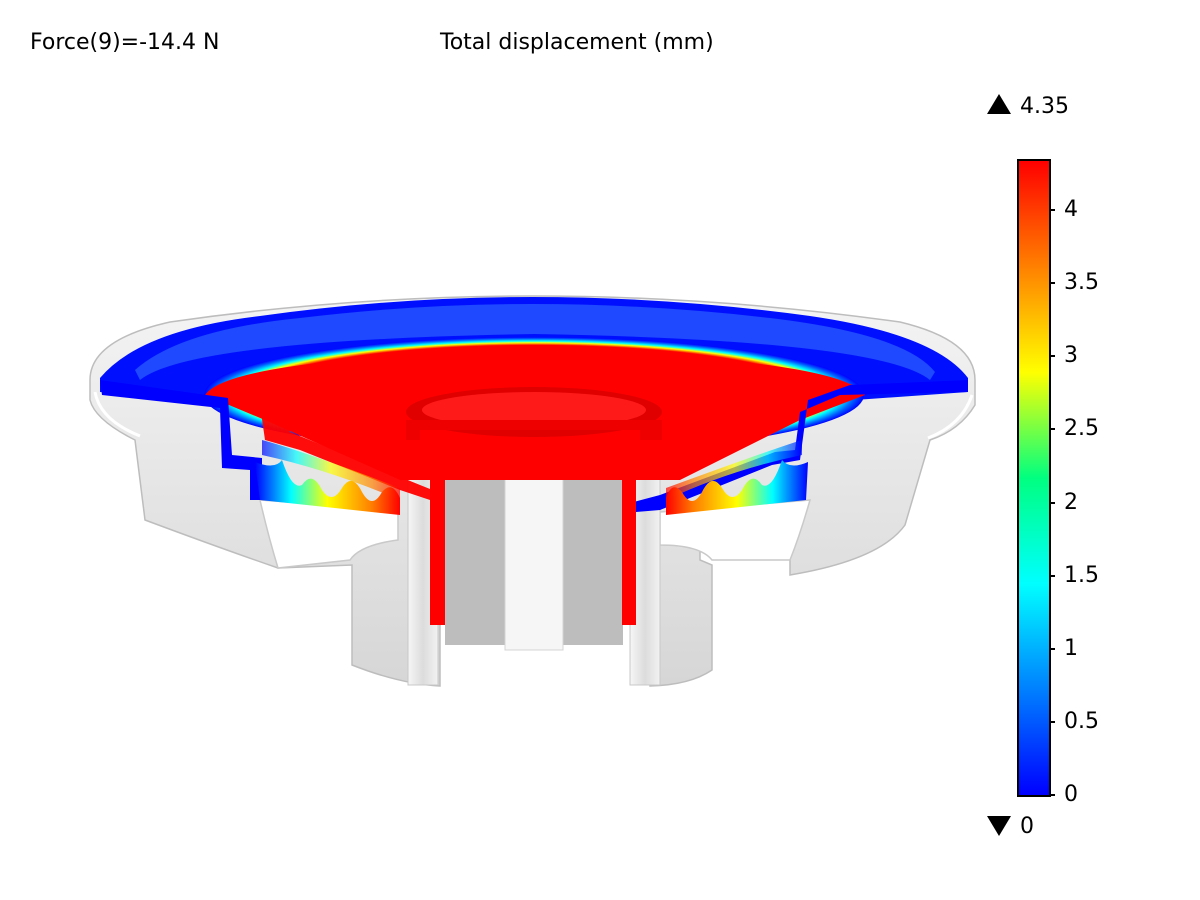  I want to click on down-triangle-icon, so click(999, 826).